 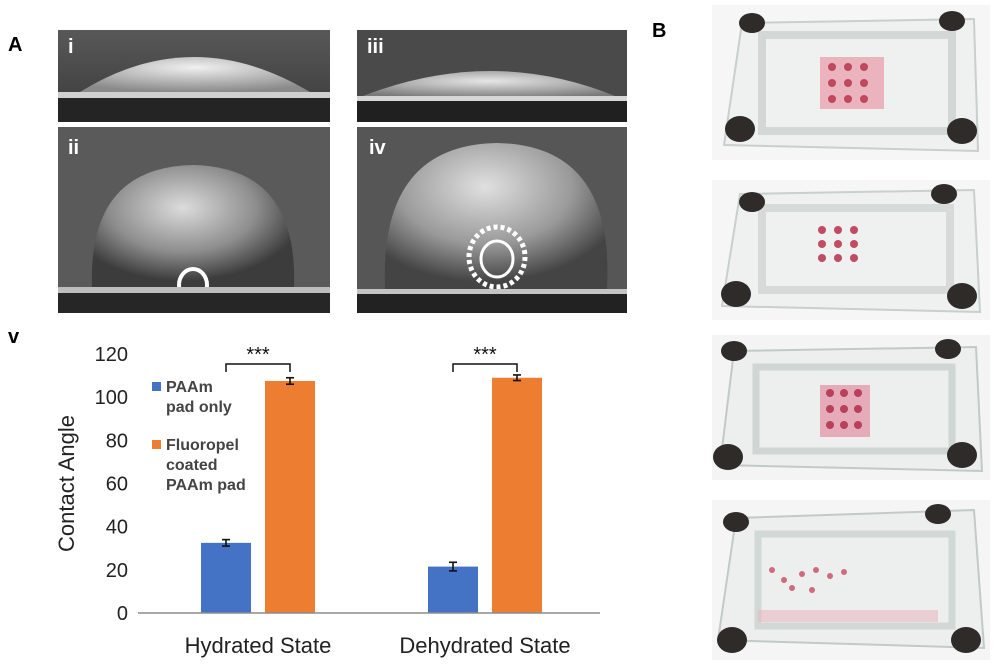 What do you see at coordinates (377, 148) in the screenshot?
I see `photo-label: iv` at bounding box center [377, 148].